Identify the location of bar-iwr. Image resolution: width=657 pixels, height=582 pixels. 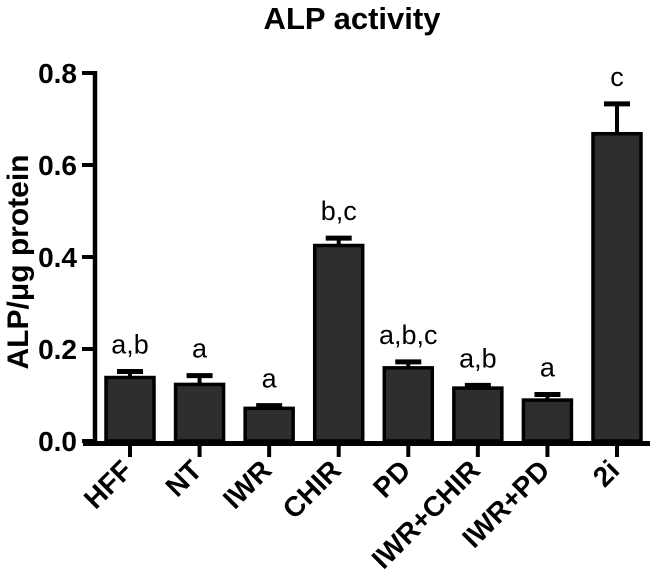
(269, 424).